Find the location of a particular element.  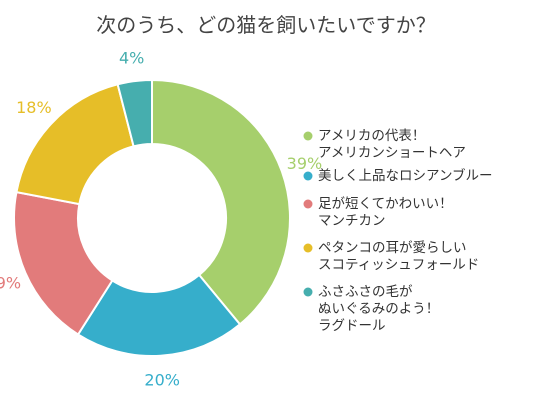

legend-label: アメリカンショートヘア is located at coordinates (392, 153).